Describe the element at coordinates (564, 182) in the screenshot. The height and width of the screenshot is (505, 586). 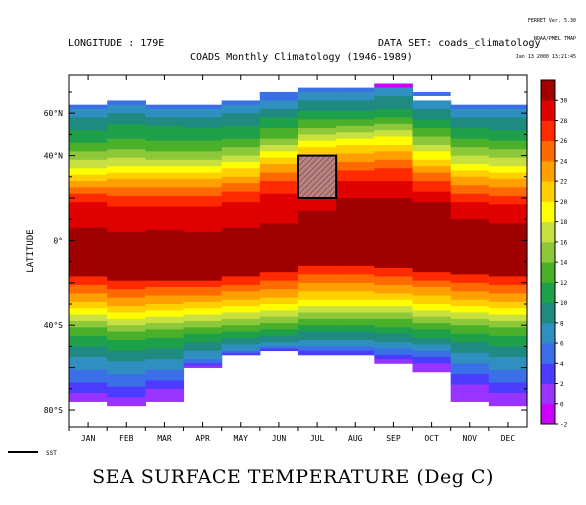
I see `colorbar-tick-label: 22` at that location.